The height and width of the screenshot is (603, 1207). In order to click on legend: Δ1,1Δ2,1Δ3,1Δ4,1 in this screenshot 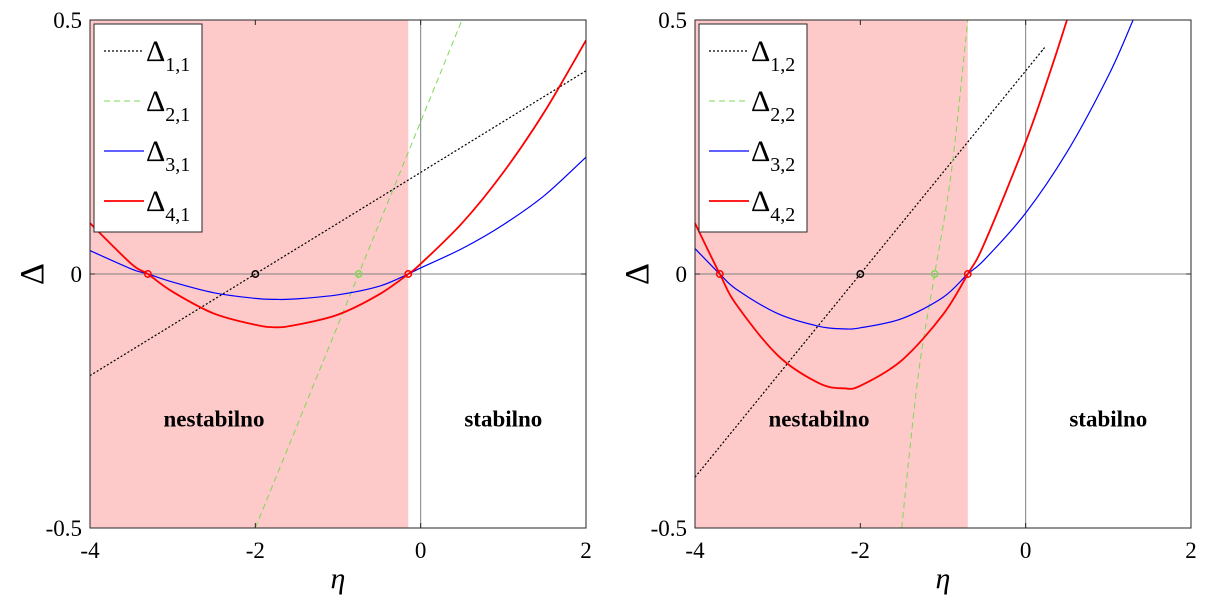, I will do `click(148, 128)`.